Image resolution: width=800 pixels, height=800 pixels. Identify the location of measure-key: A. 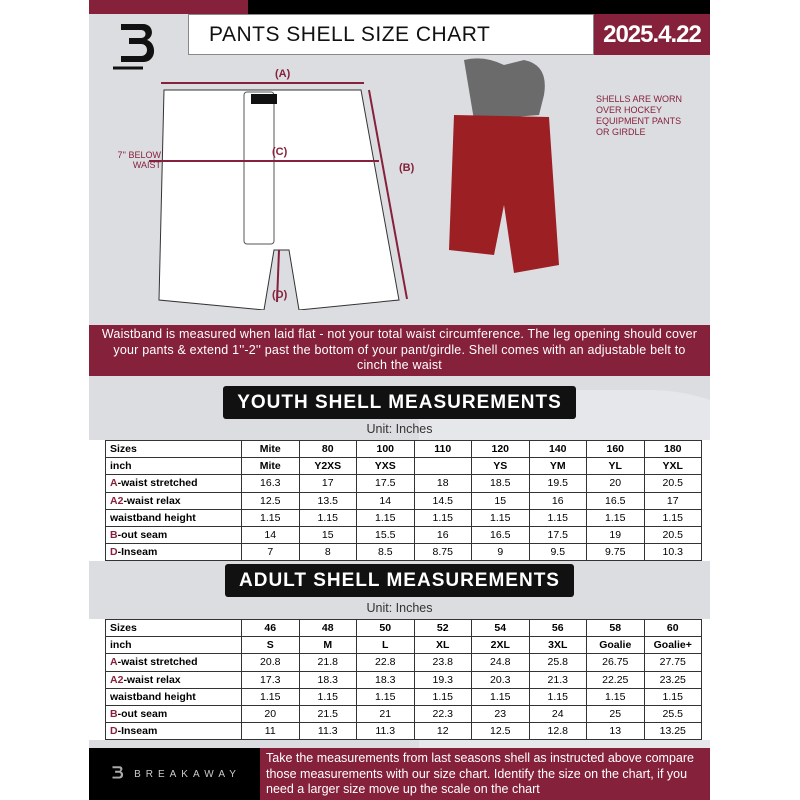
(114, 662).